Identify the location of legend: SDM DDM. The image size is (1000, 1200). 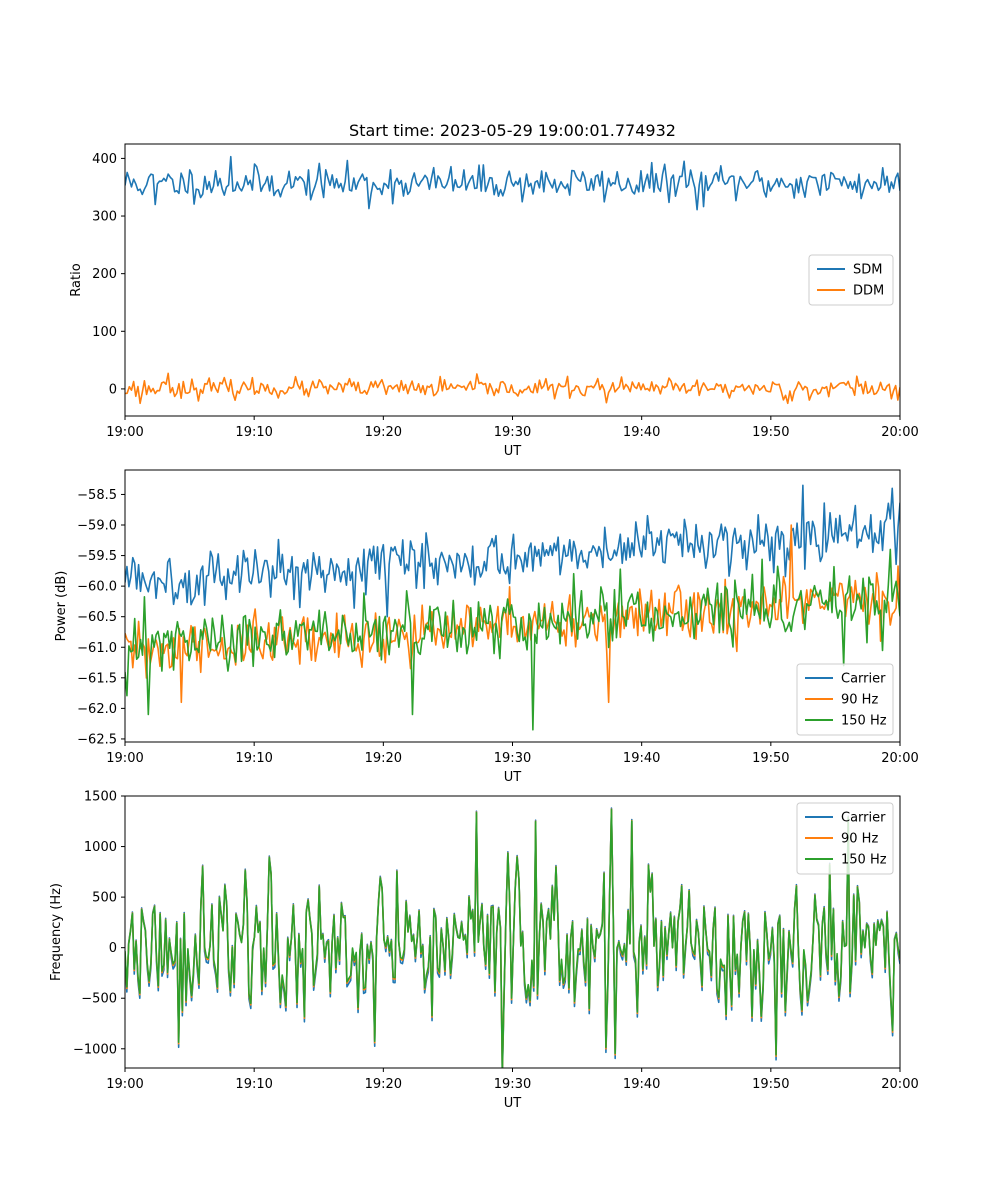
(851, 280).